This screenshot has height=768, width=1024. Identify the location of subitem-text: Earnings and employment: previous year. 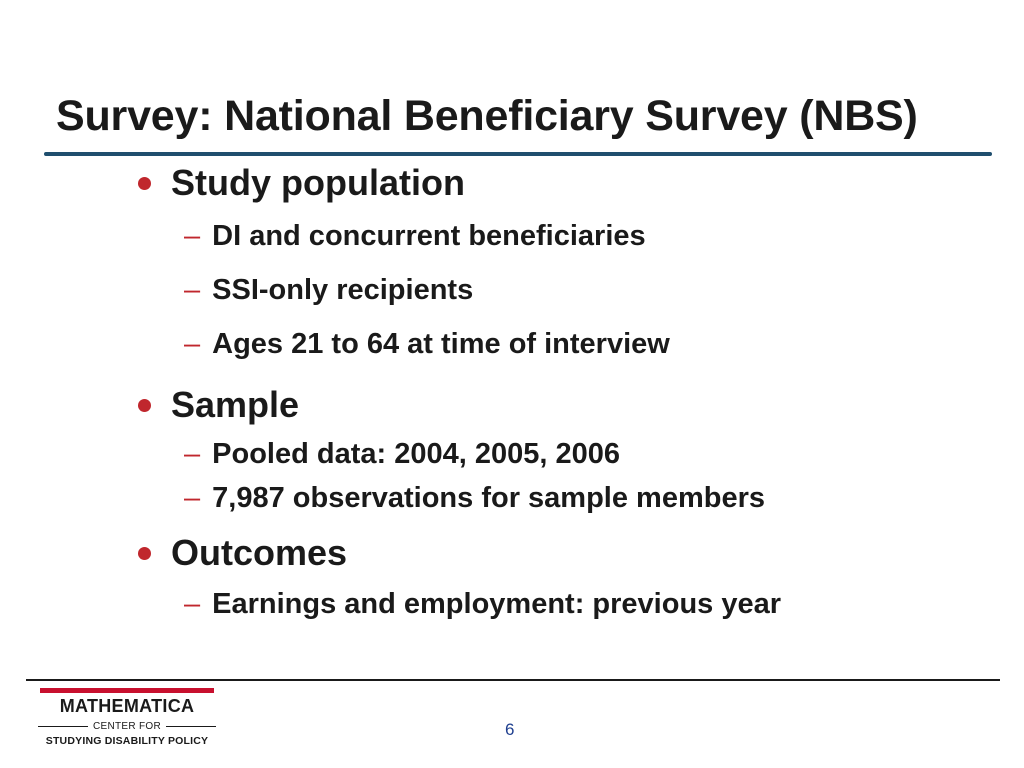
(497, 604).